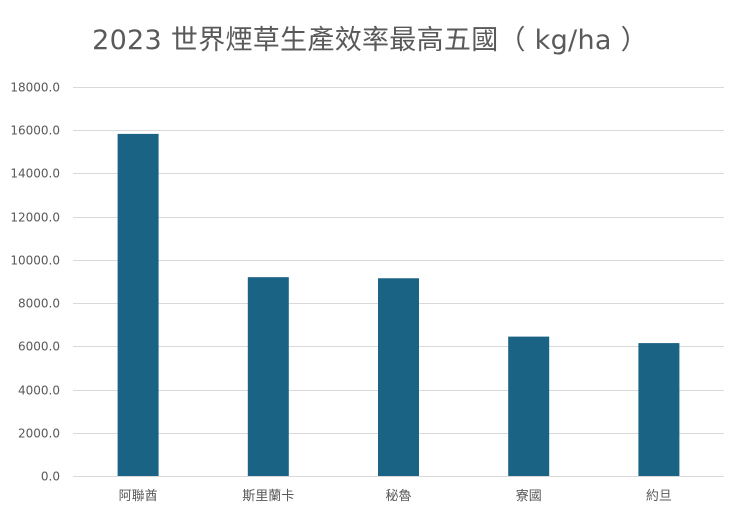 The image size is (740, 513). What do you see at coordinates (529, 496) in the screenshot?
I see `x-category-label: 寮國` at bounding box center [529, 496].